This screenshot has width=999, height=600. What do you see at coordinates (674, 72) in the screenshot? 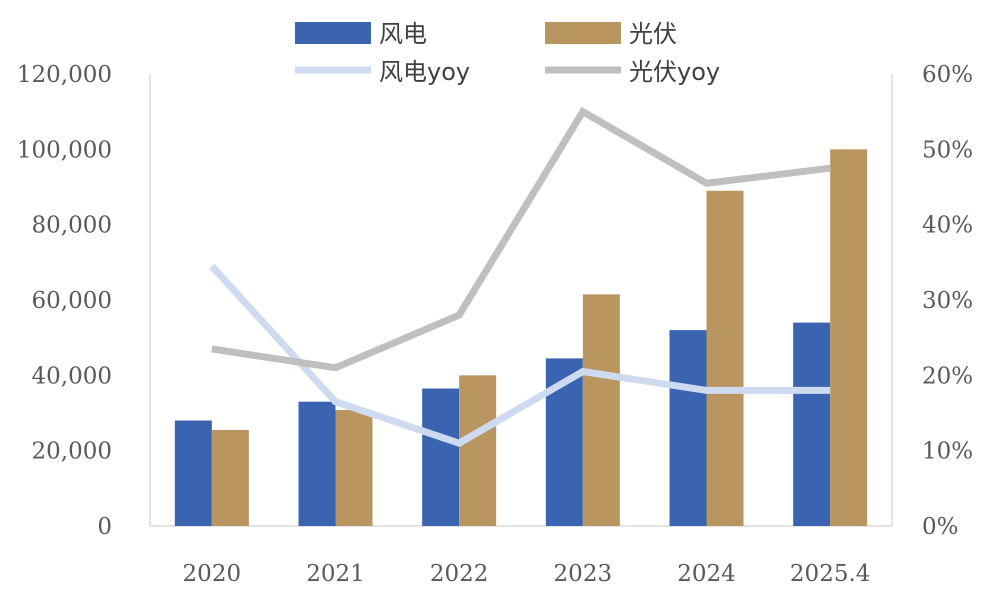
I see `legend-label: 光伏yoy` at bounding box center [674, 72].